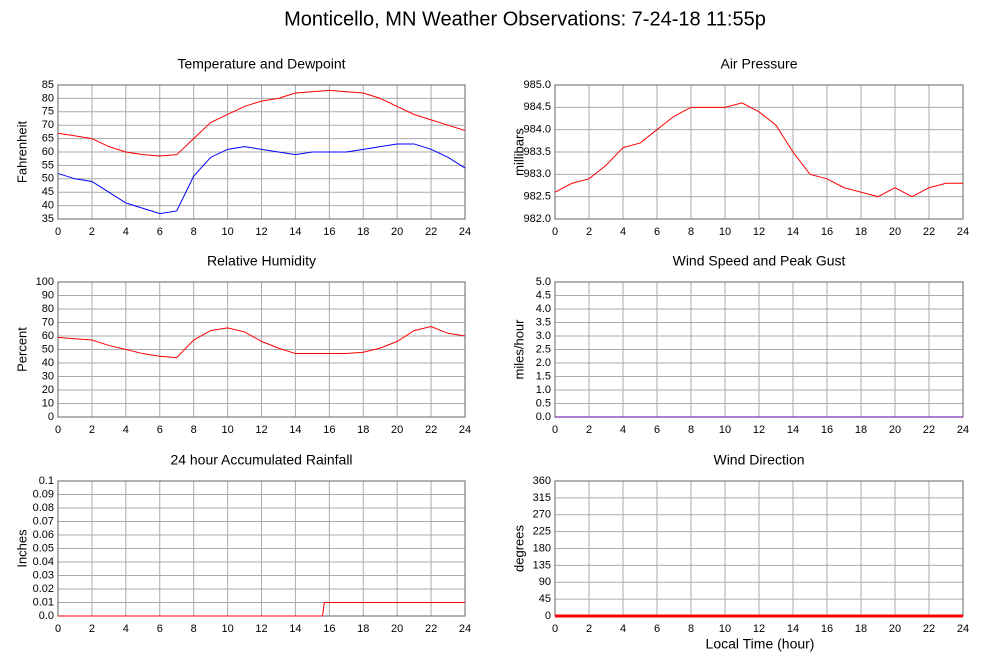 The image size is (1000, 660). What do you see at coordinates (542, 498) in the screenshot?
I see `y-tick-label: 315` at bounding box center [542, 498].